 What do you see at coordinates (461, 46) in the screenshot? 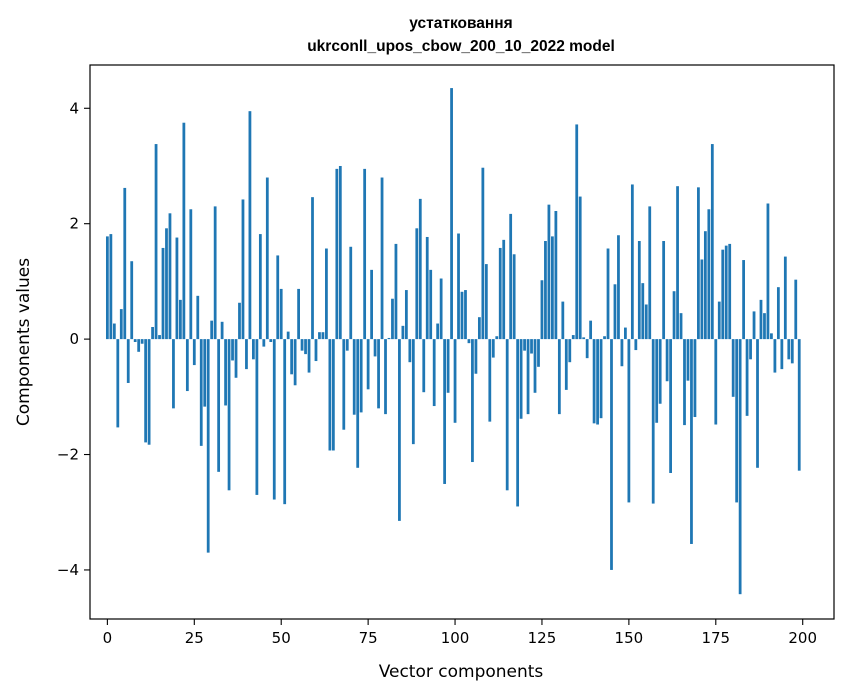
I see `chart-subtitle: ukrconll_upos_cbow_200_10_2022 model` at bounding box center [461, 46].